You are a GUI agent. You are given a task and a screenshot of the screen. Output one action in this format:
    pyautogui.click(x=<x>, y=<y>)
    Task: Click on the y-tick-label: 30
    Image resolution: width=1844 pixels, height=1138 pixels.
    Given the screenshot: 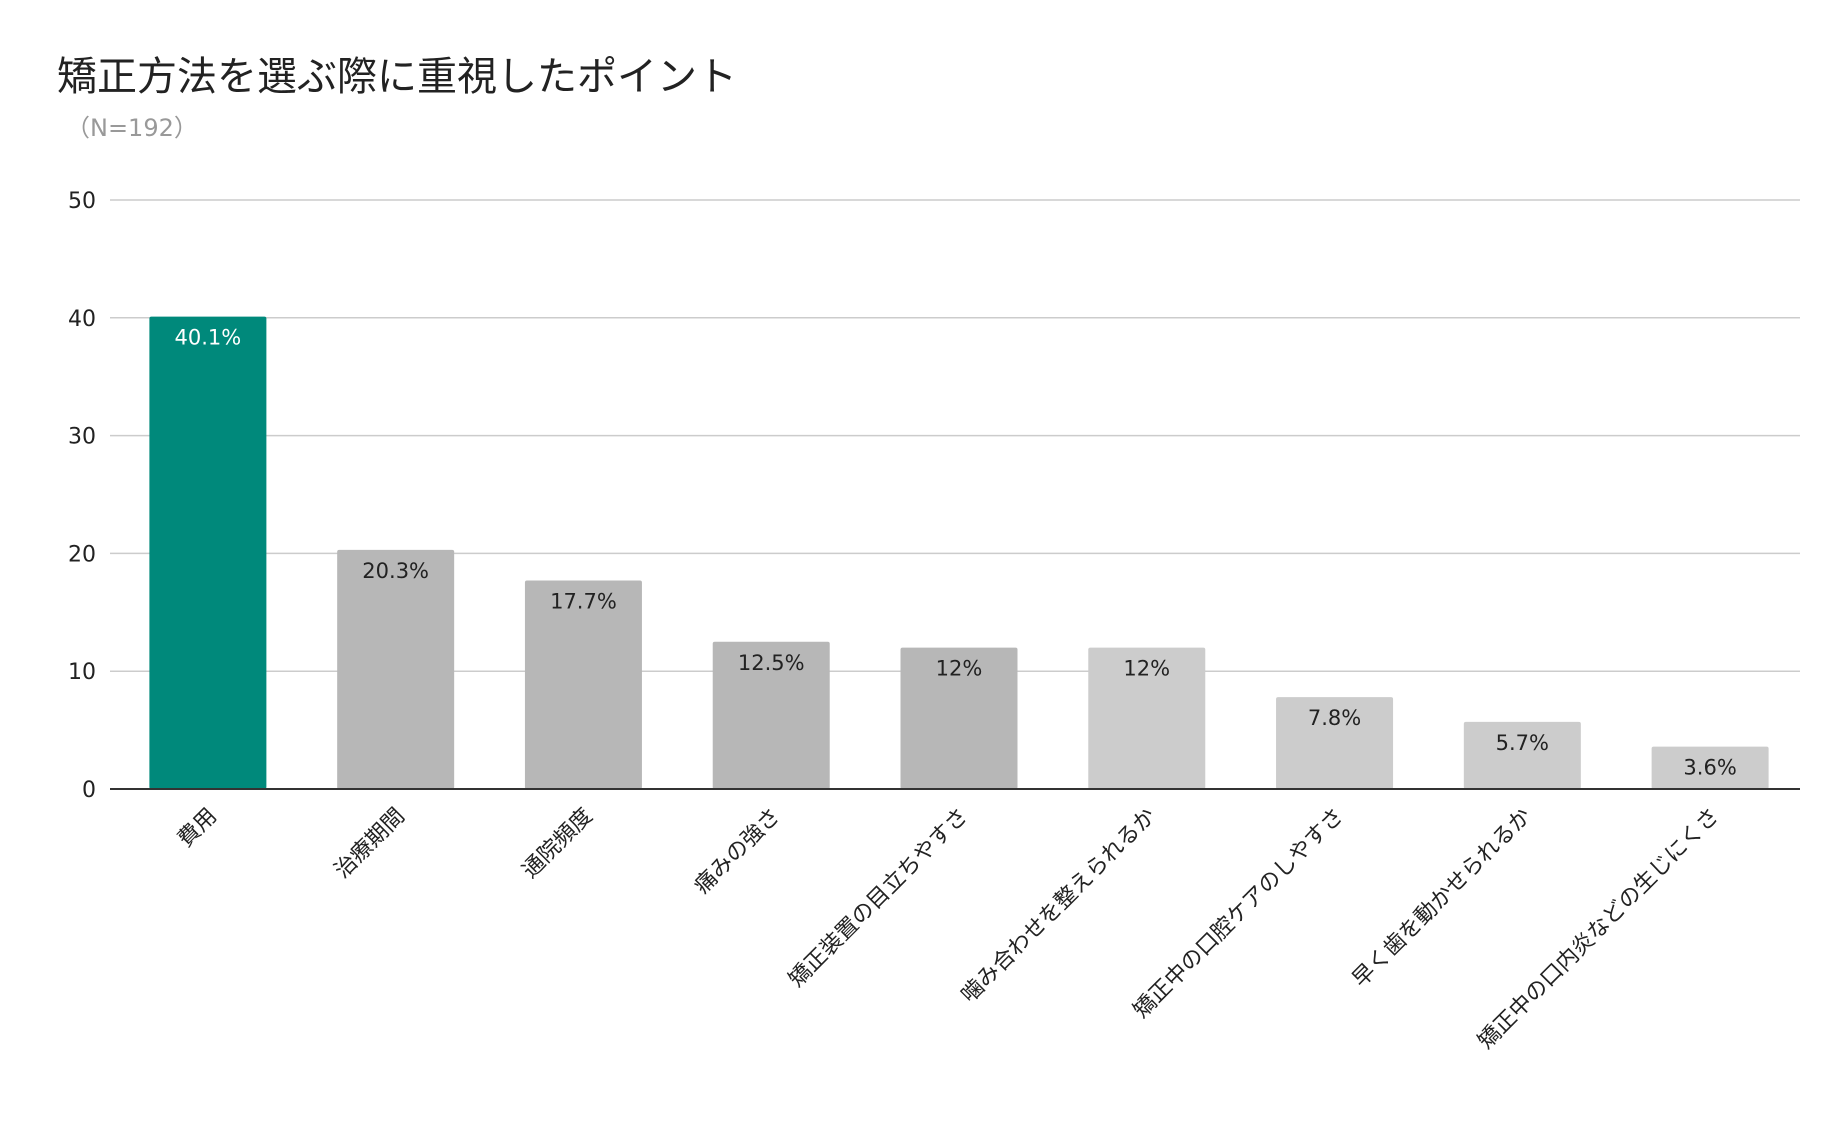 What is the action you would take?
    pyautogui.click(x=82, y=437)
    